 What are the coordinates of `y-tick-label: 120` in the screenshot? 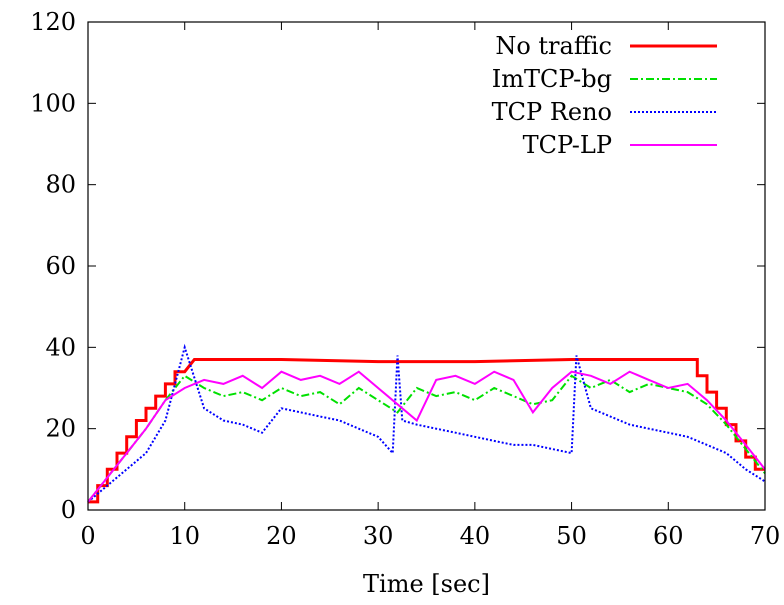 It's located at (53, 22).